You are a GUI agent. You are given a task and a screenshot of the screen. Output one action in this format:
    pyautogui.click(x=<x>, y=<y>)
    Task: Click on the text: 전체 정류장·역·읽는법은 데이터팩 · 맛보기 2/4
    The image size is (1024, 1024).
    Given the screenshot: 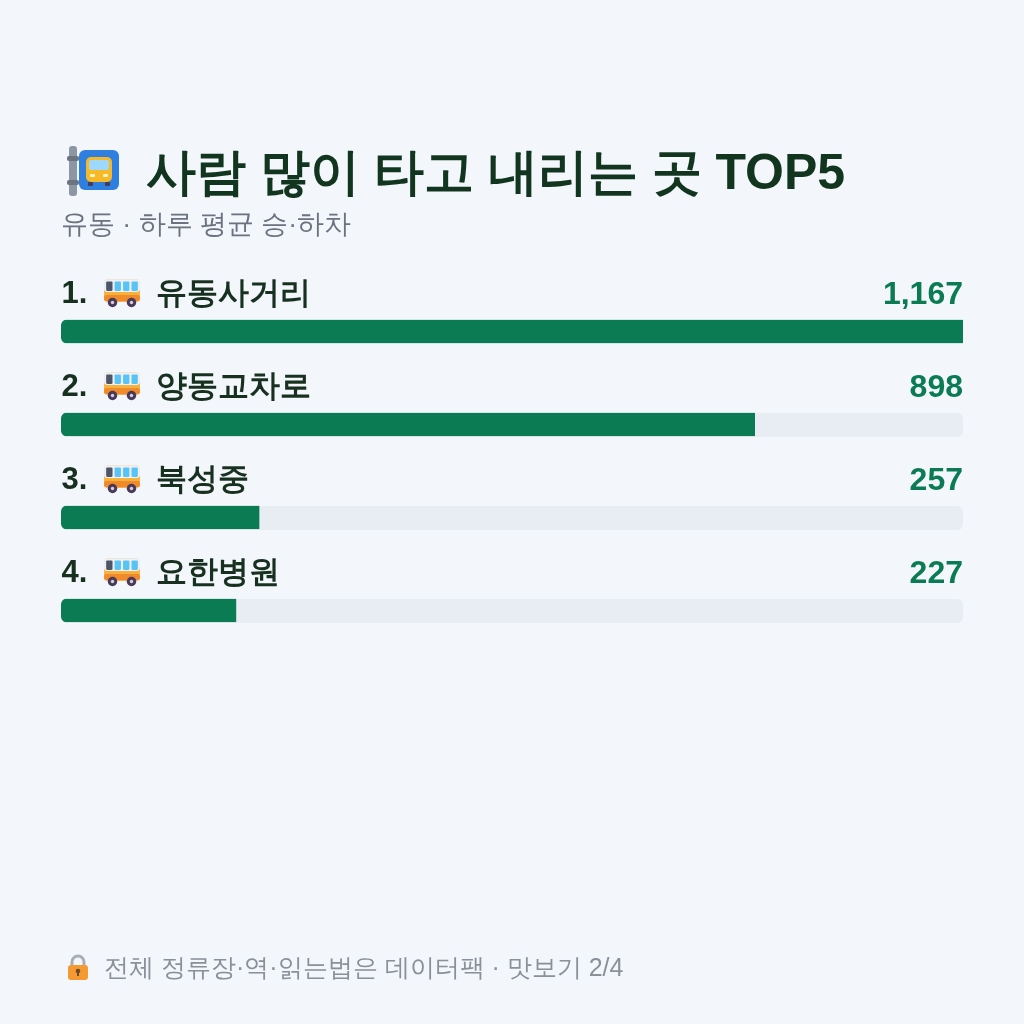 What is the action you would take?
    pyautogui.click(x=364, y=967)
    